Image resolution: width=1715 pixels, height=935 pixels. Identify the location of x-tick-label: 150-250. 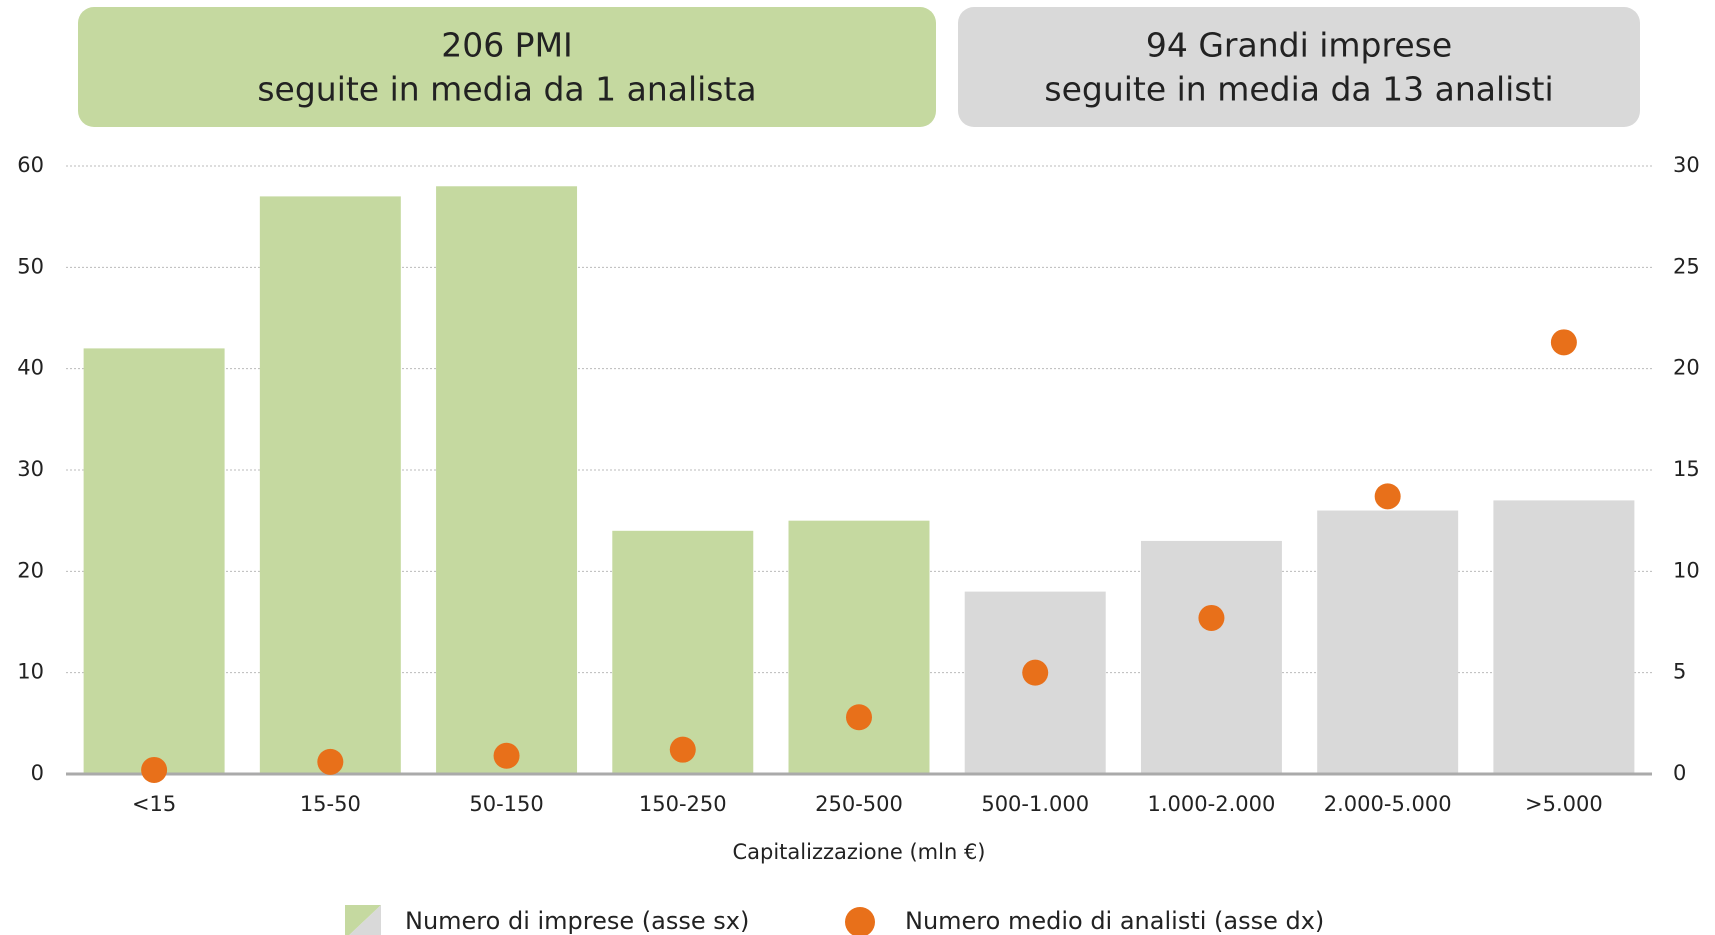
(683, 804).